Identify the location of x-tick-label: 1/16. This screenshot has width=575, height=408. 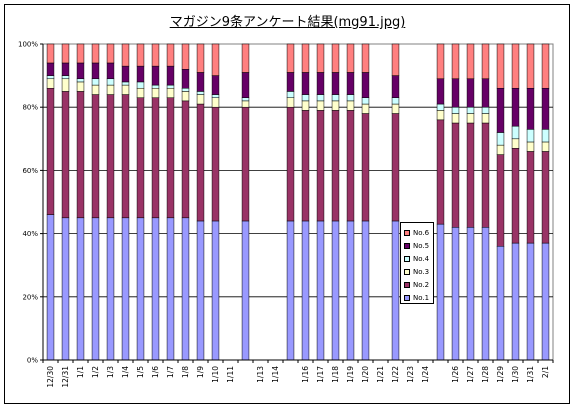
(305, 374).